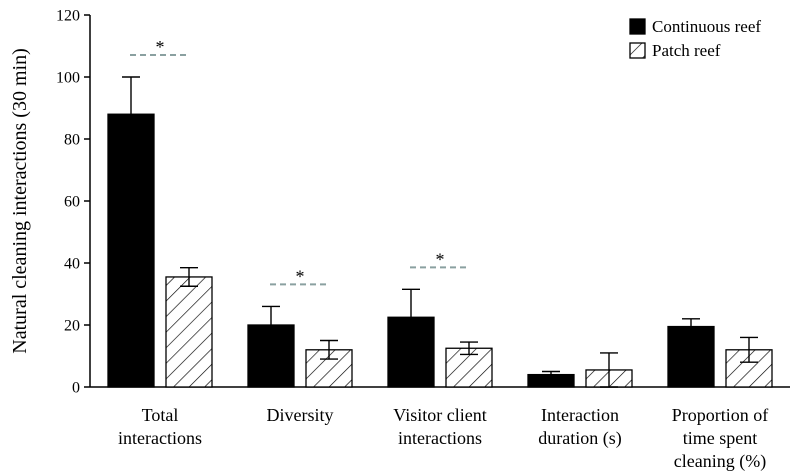 The width and height of the screenshot is (796, 474). Describe the element at coordinates (720, 415) in the screenshot. I see `x-category-label: Proportion of` at that location.